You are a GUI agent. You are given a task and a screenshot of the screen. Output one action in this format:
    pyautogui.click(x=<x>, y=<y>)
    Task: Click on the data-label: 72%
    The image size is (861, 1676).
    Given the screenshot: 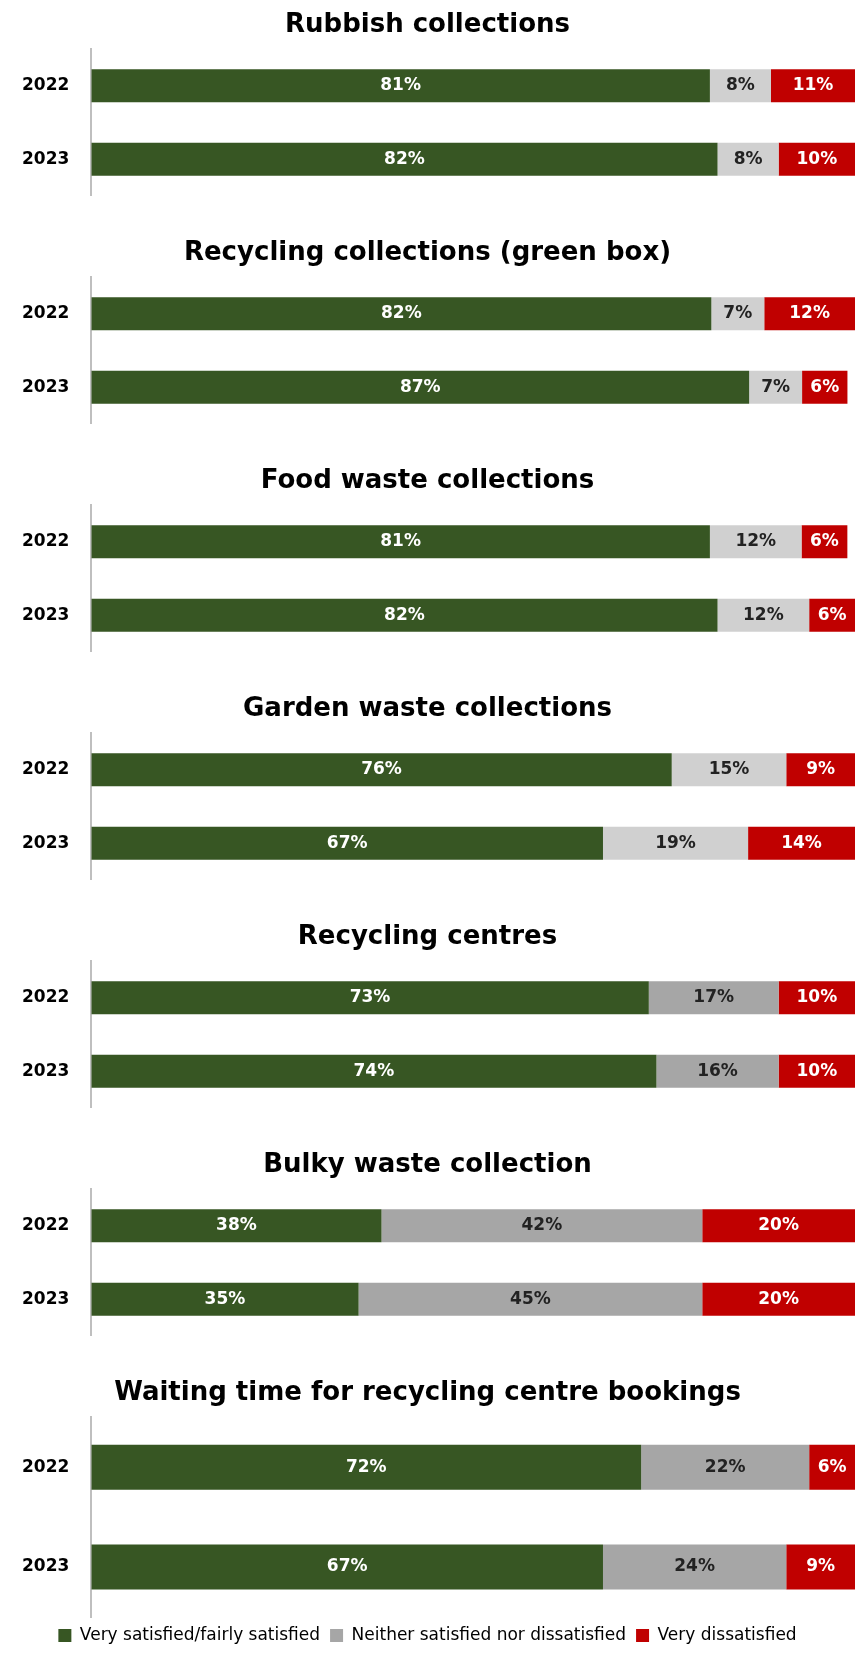 What is the action you would take?
    pyautogui.click(x=366, y=1465)
    